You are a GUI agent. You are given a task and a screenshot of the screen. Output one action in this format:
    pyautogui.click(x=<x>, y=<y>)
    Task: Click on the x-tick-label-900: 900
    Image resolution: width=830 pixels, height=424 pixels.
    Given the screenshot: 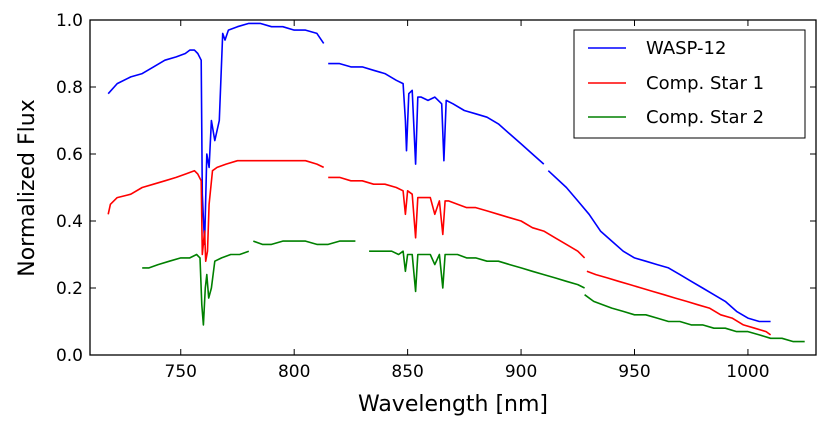 What is the action you would take?
    pyautogui.click(x=521, y=372)
    